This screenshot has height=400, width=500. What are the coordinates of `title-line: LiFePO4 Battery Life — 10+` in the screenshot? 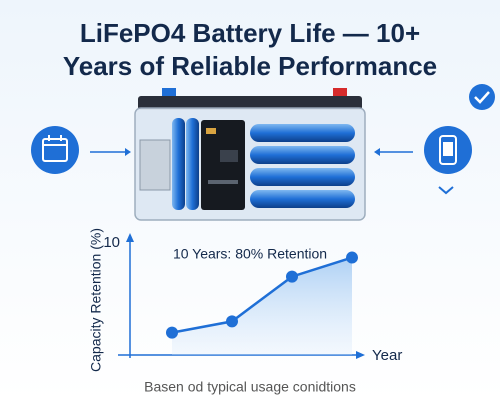 It's located at (250, 33).